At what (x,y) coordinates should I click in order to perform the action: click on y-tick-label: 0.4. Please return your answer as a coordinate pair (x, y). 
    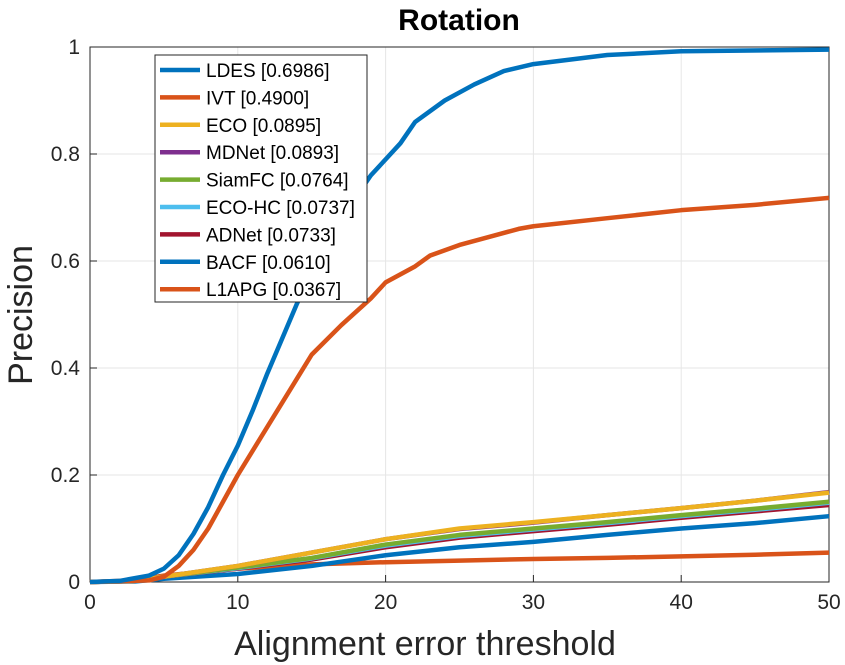
    Looking at the image, I should click on (66, 368).